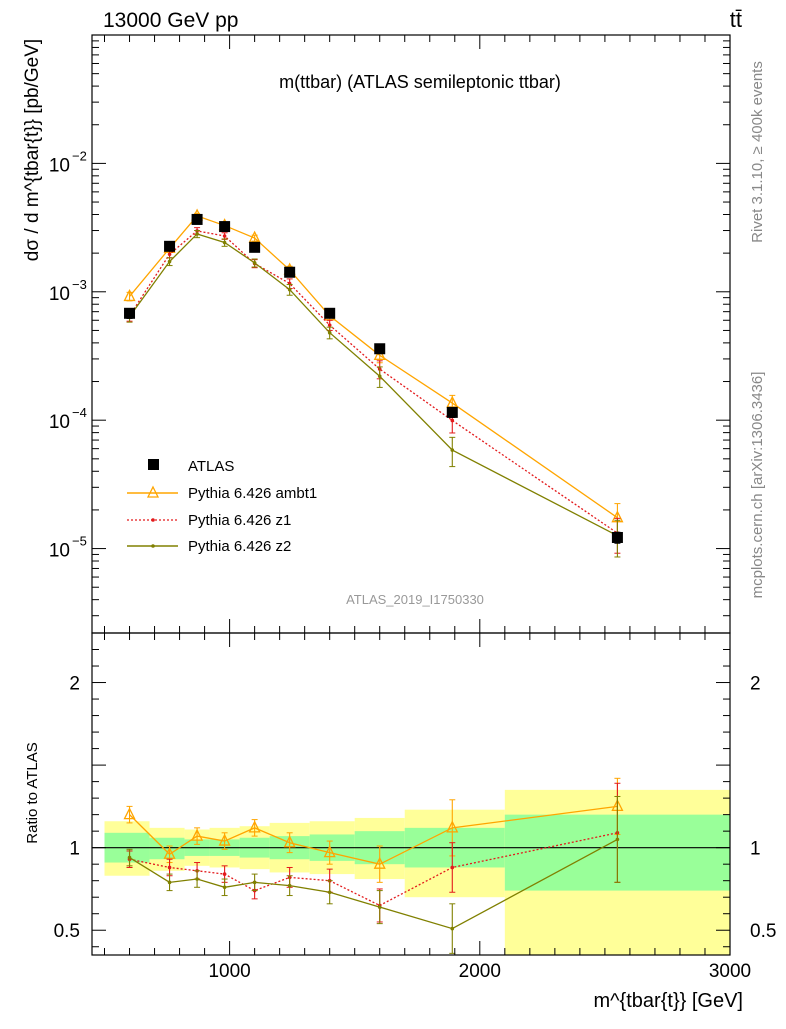  I want to click on header-right: tt̄, so click(736, 19).